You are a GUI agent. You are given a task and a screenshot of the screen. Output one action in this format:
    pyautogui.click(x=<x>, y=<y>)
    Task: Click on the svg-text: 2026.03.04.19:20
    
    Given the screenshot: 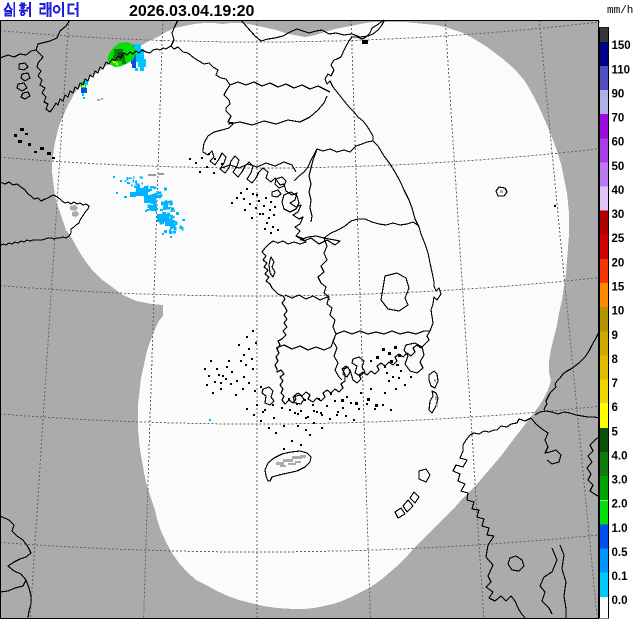 What is the action you would take?
    pyautogui.click(x=192, y=11)
    